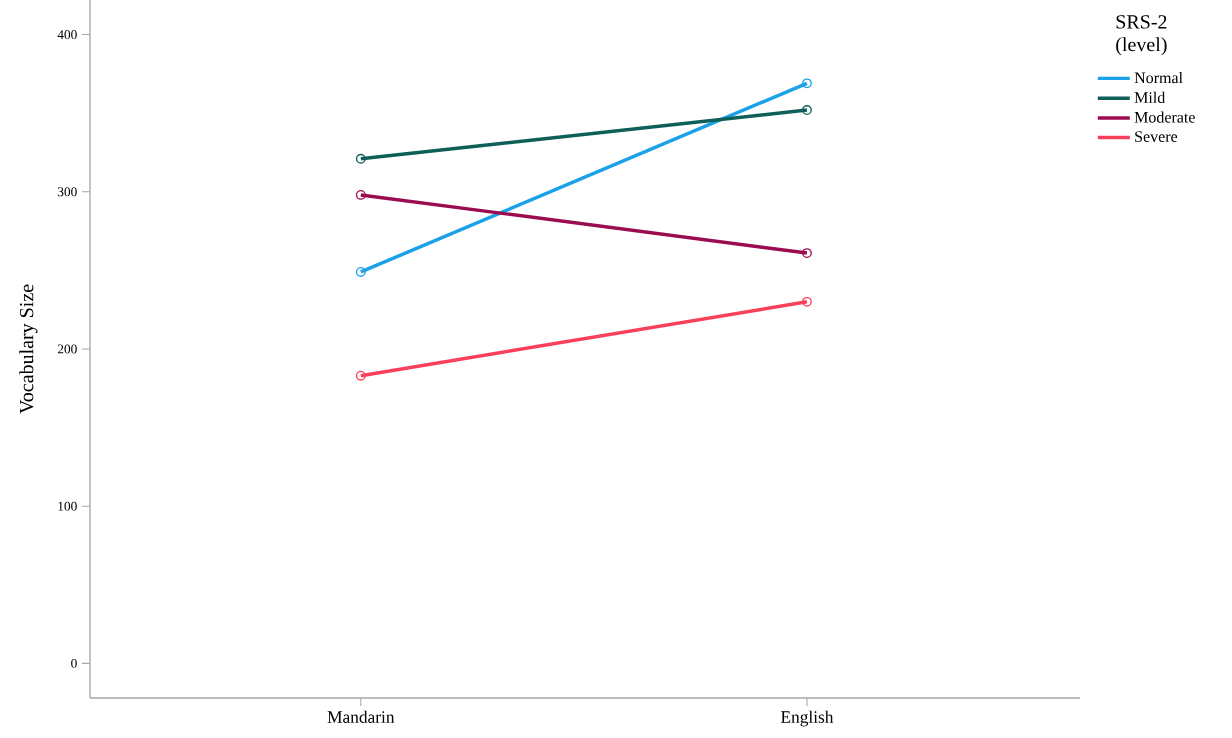  What do you see at coordinates (807, 718) in the screenshot?
I see `x-tick-label: English` at bounding box center [807, 718].